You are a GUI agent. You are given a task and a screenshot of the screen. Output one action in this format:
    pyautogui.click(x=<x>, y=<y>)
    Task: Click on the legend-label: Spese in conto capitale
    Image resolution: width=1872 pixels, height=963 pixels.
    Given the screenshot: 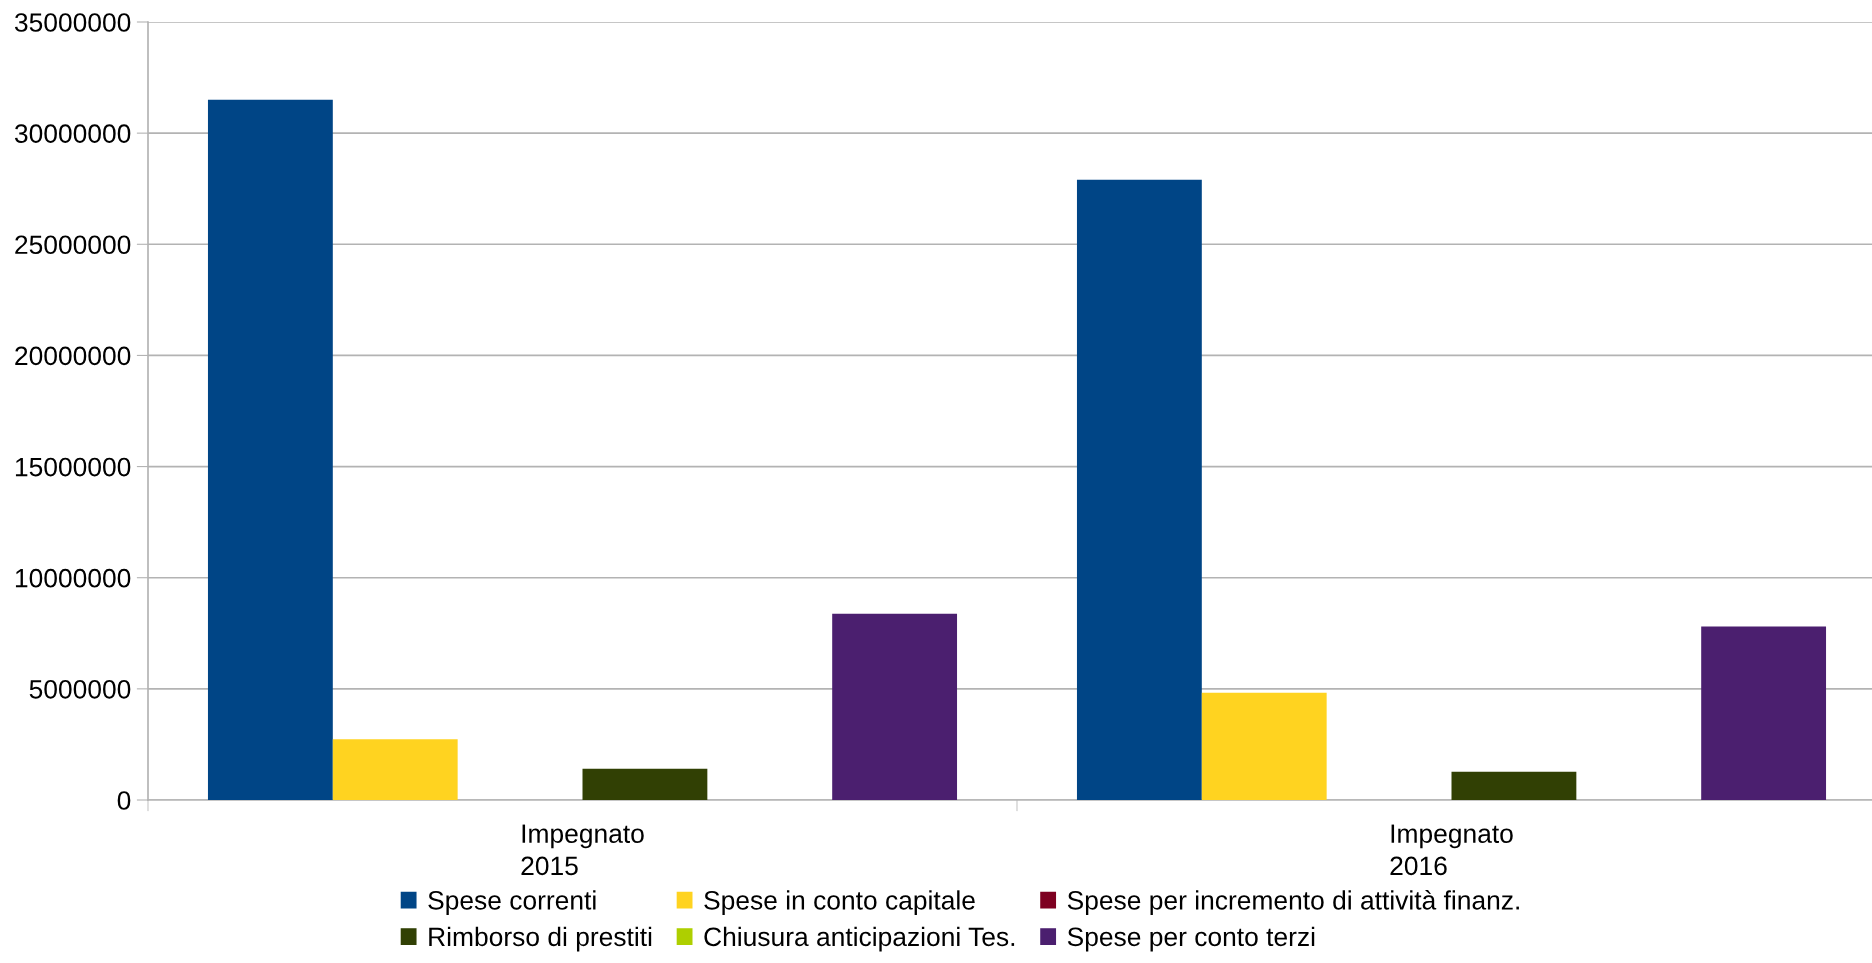 What is the action you would take?
    pyautogui.click(x=839, y=902)
    